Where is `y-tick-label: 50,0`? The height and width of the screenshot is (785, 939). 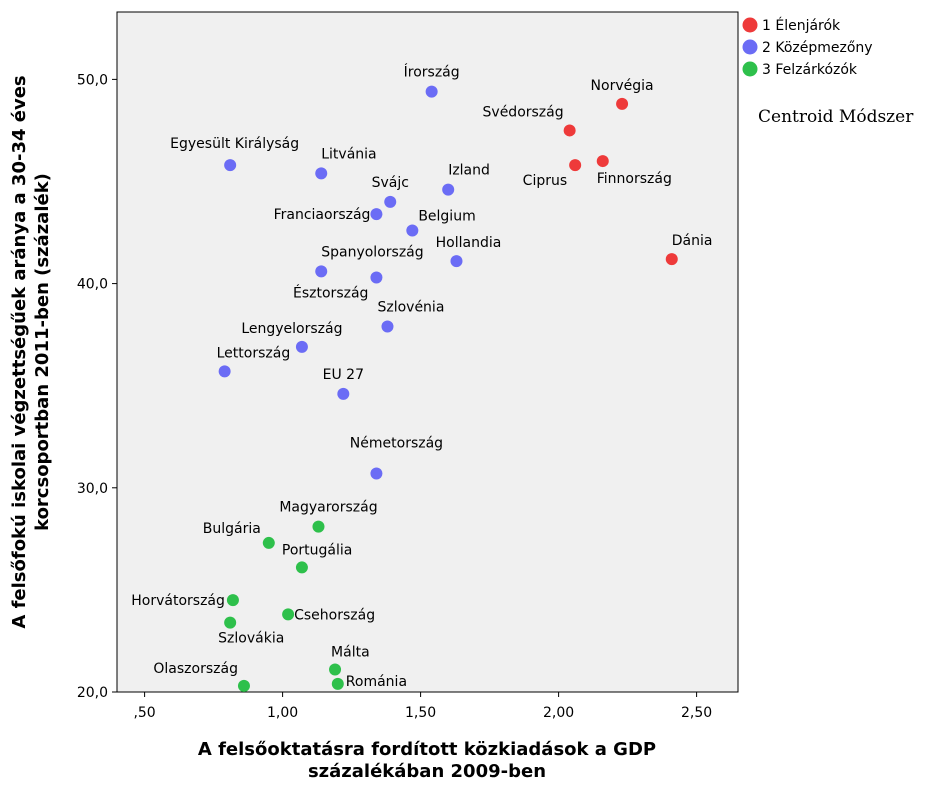
y-tick-label: 50,0 is located at coordinates (92, 80).